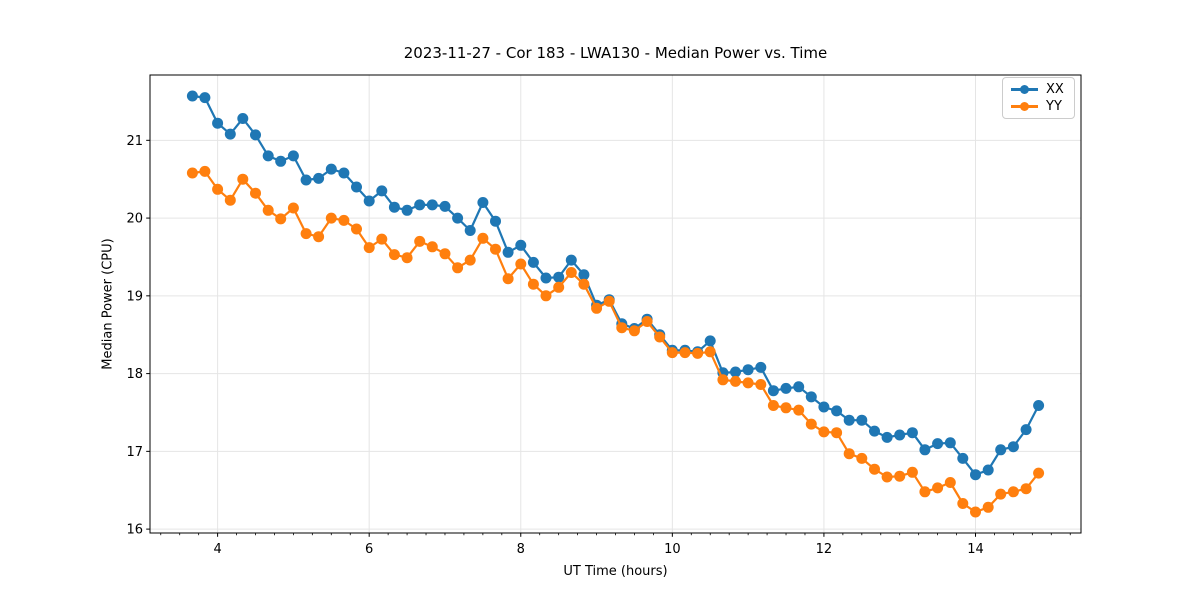  Describe the element at coordinates (521, 549) in the screenshot. I see `x-tick-label: 8` at that location.